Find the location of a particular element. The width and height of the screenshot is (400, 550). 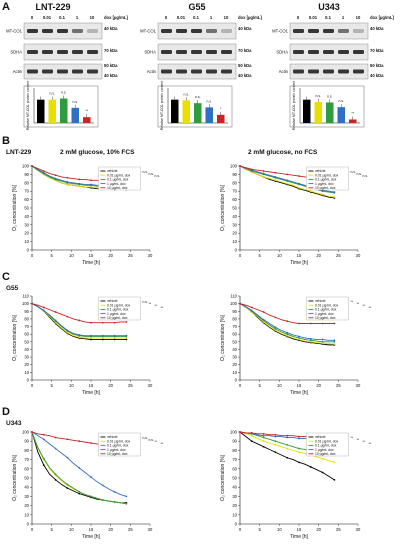

bar-0.1 is located at coordinates (64, 110).